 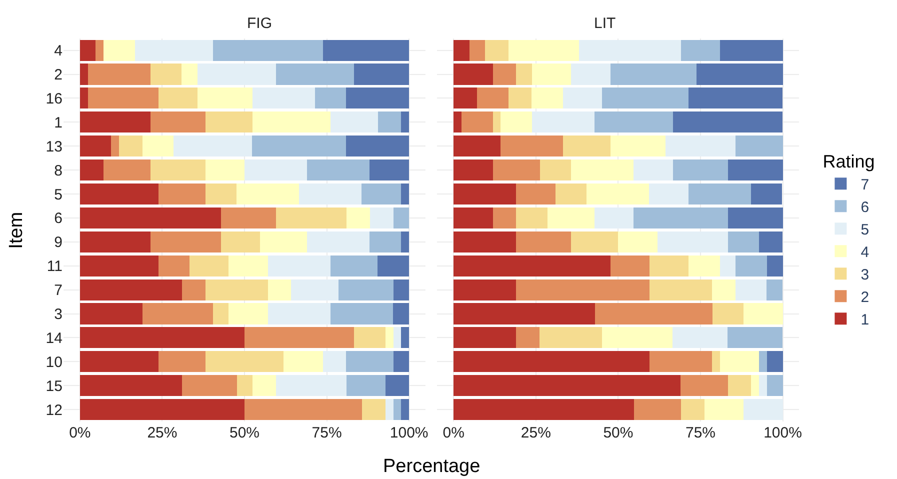 I want to click on y-tick-label: 11, so click(x=54, y=267).